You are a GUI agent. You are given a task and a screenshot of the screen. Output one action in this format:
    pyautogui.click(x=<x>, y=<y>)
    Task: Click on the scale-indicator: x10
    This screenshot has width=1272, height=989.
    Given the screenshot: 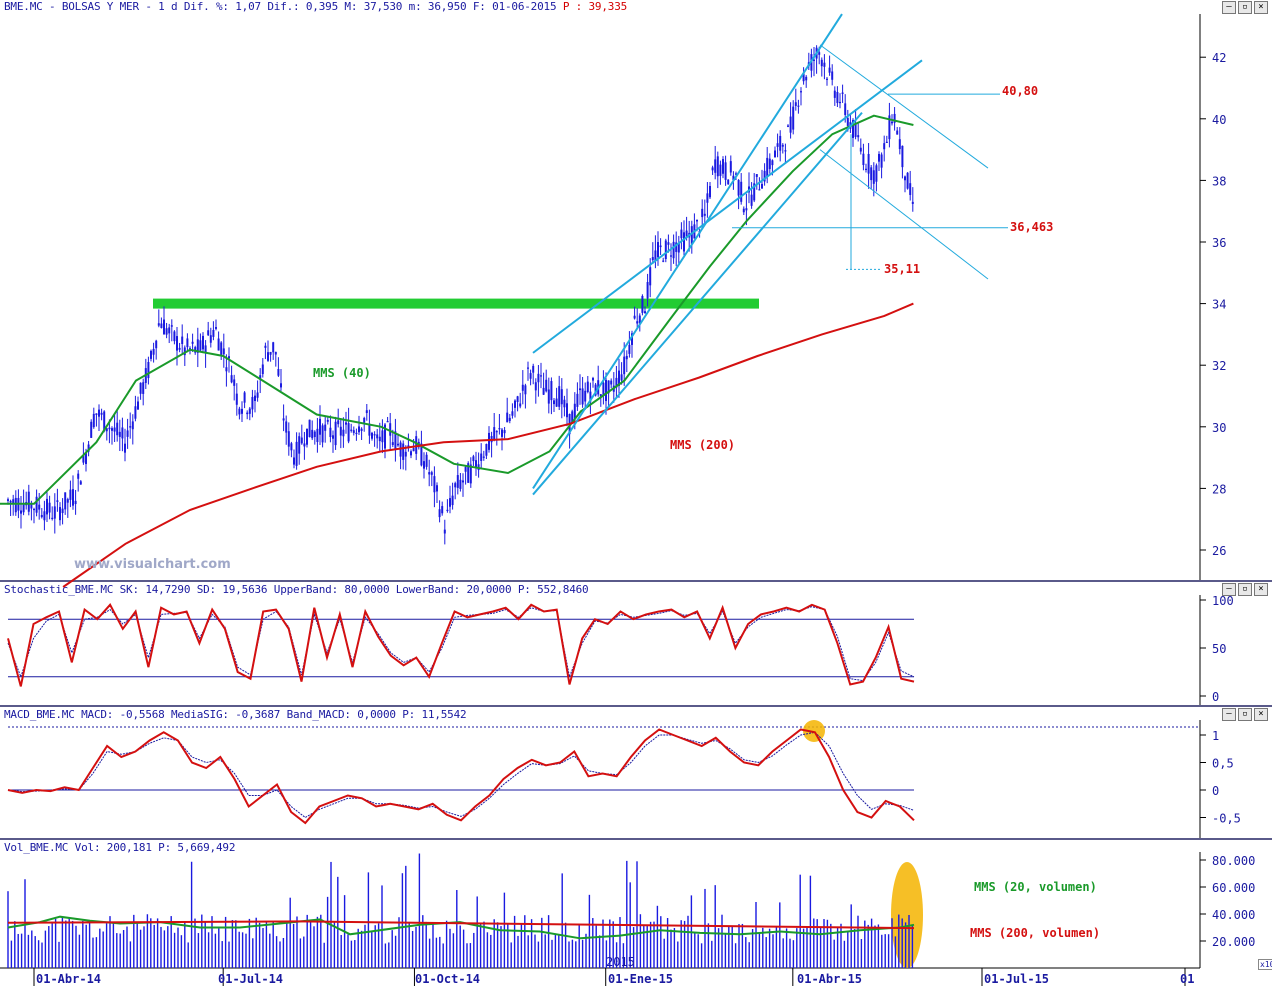 What is the action you would take?
    pyautogui.click(x=1265, y=964)
    